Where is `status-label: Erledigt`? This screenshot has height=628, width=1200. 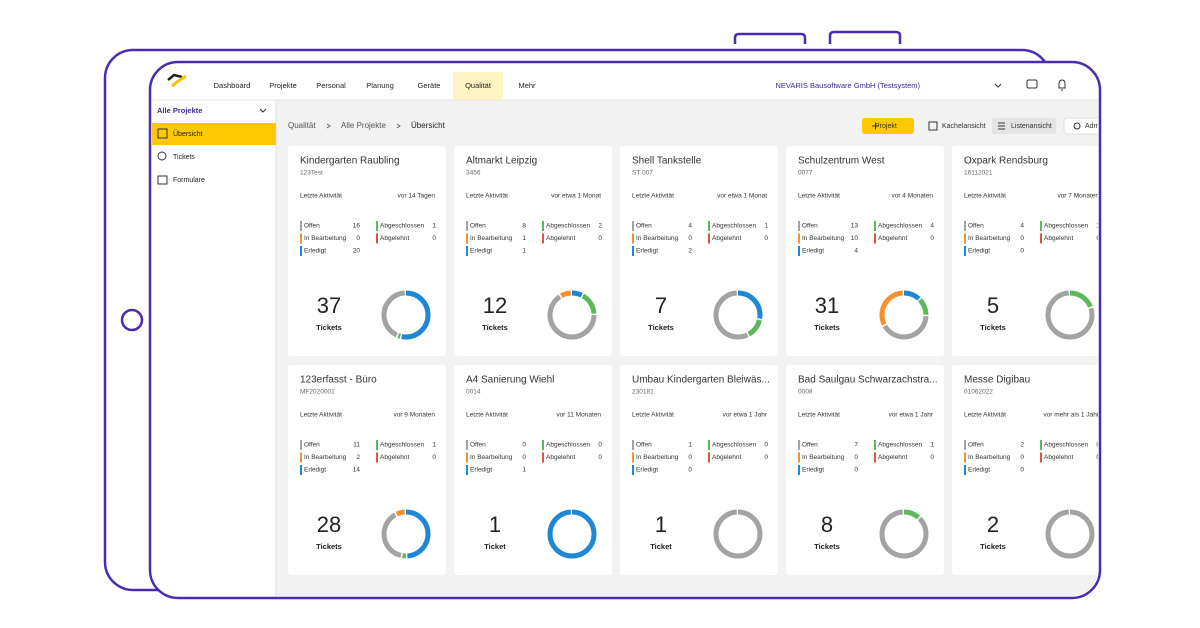
status-label: Erledigt is located at coordinates (979, 251).